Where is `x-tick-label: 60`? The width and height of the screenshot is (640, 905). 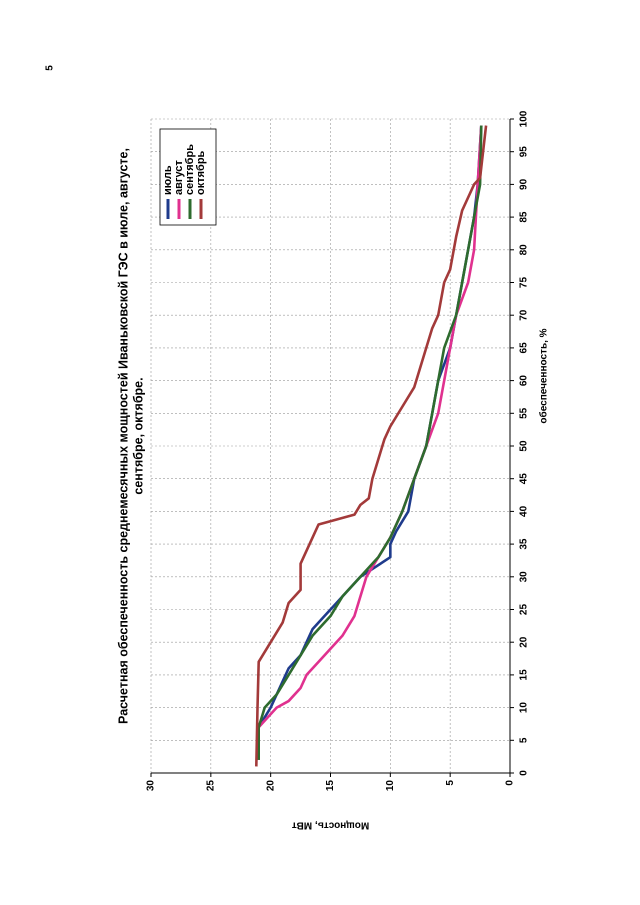
x-tick-label: 60 is located at coordinates (524, 381).